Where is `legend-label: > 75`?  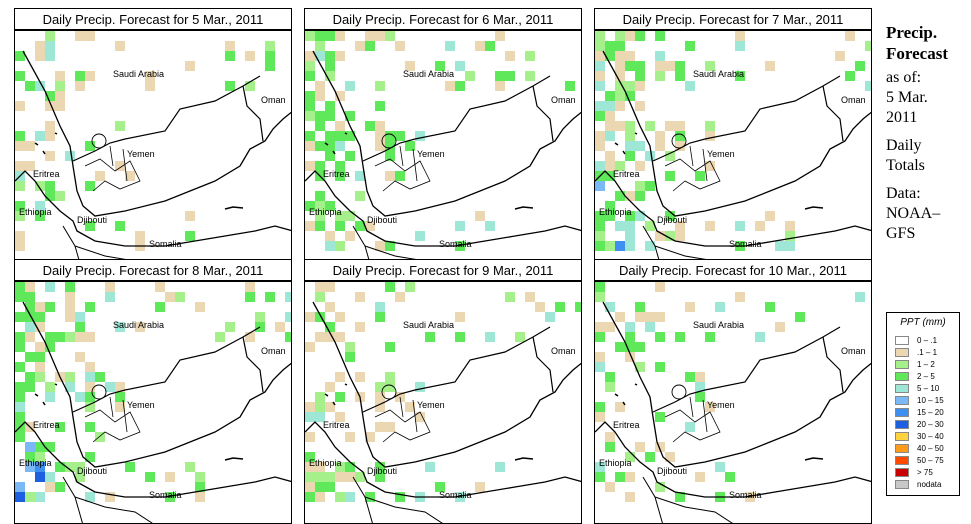
legend-label: > 75 is located at coordinates (925, 472).